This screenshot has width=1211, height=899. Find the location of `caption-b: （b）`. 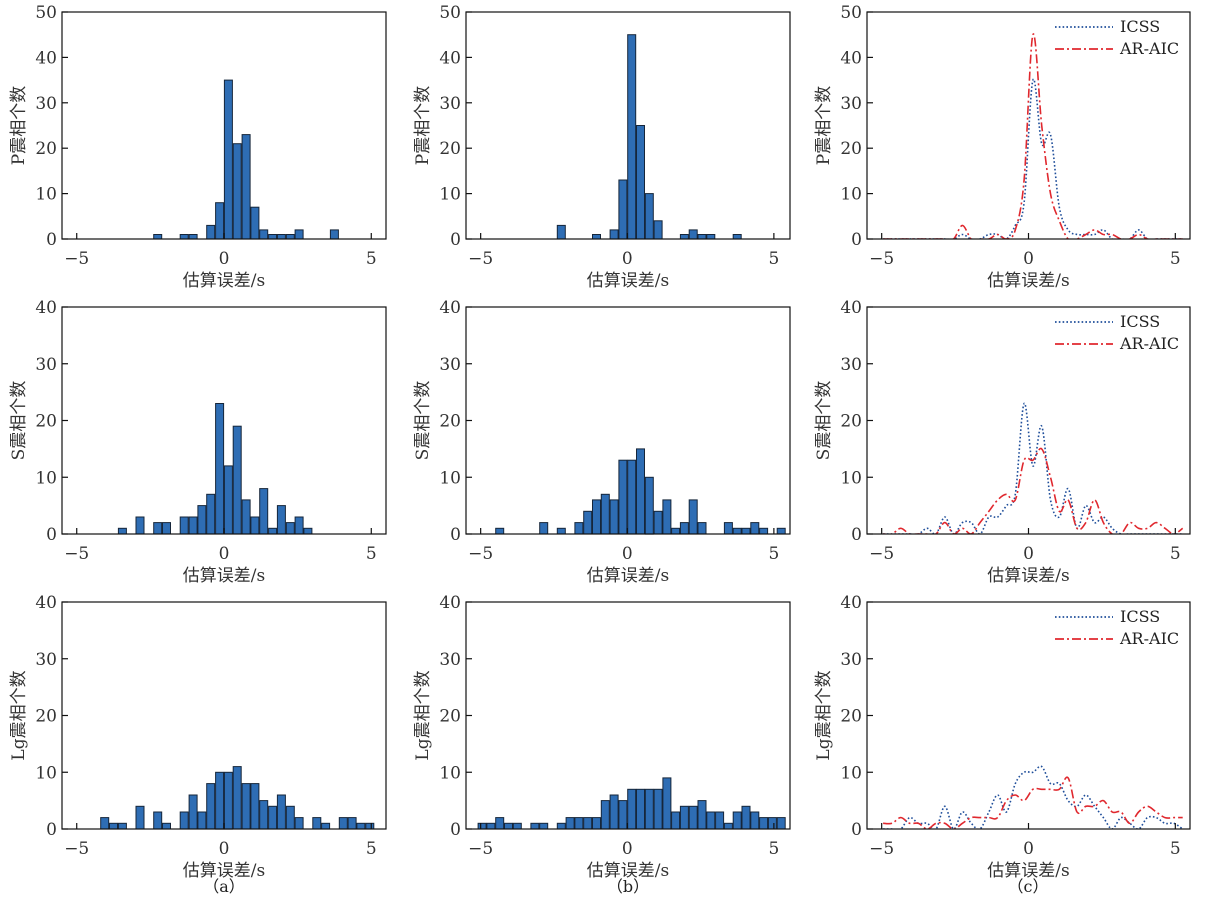

caption-b: （b） is located at coordinates (628, 886).